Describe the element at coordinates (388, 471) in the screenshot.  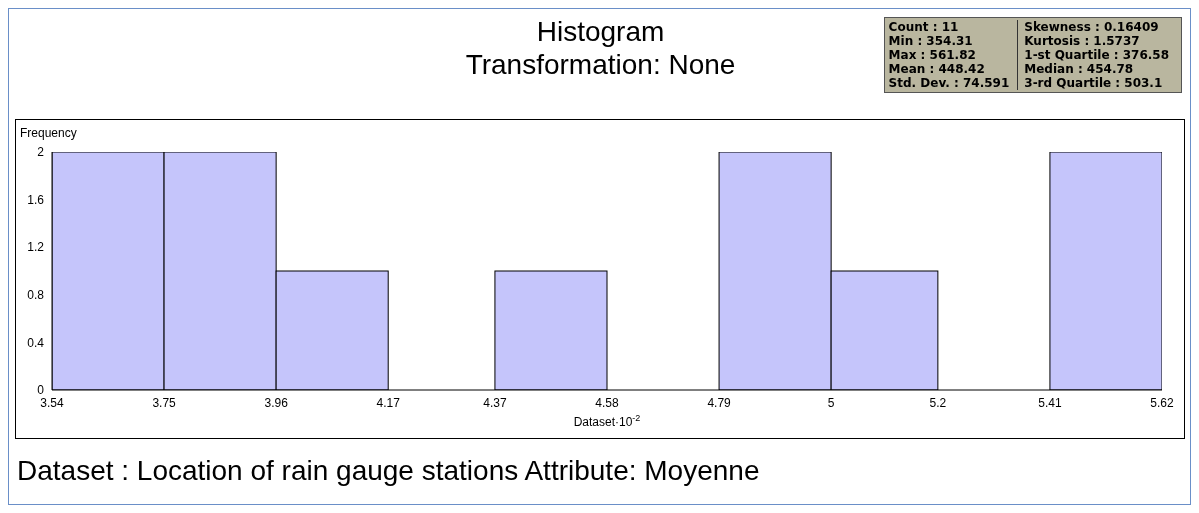
I see `text: Dataset : Location of rain gauge stations Attribute: Moyenne` at that location.